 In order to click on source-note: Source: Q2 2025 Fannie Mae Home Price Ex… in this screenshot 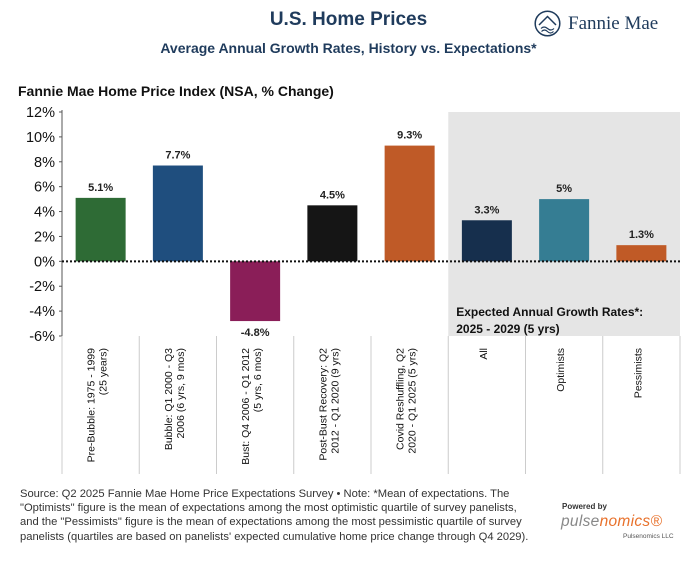, I will do `click(274, 515)`.